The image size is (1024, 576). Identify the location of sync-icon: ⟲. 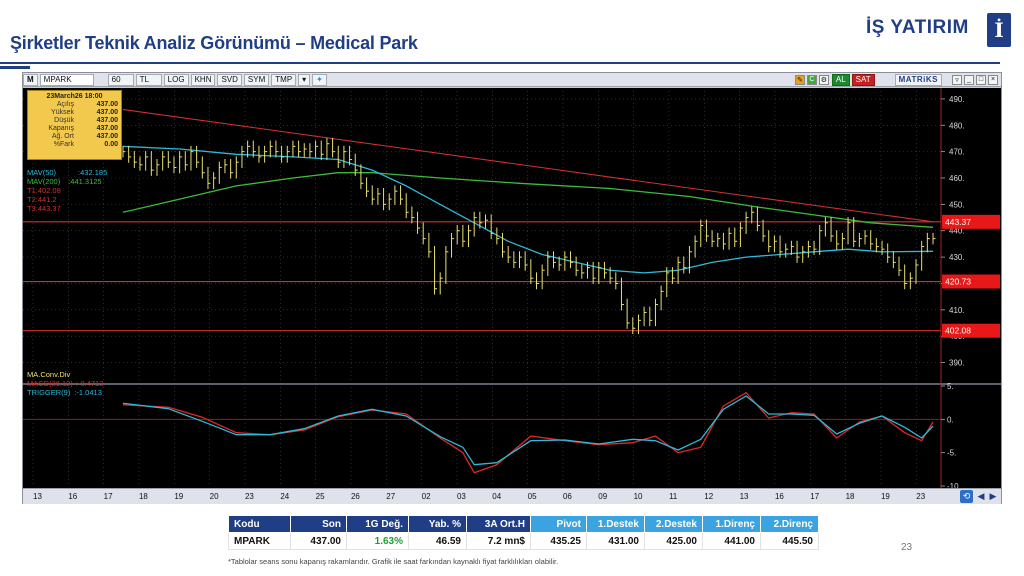
(966, 496).